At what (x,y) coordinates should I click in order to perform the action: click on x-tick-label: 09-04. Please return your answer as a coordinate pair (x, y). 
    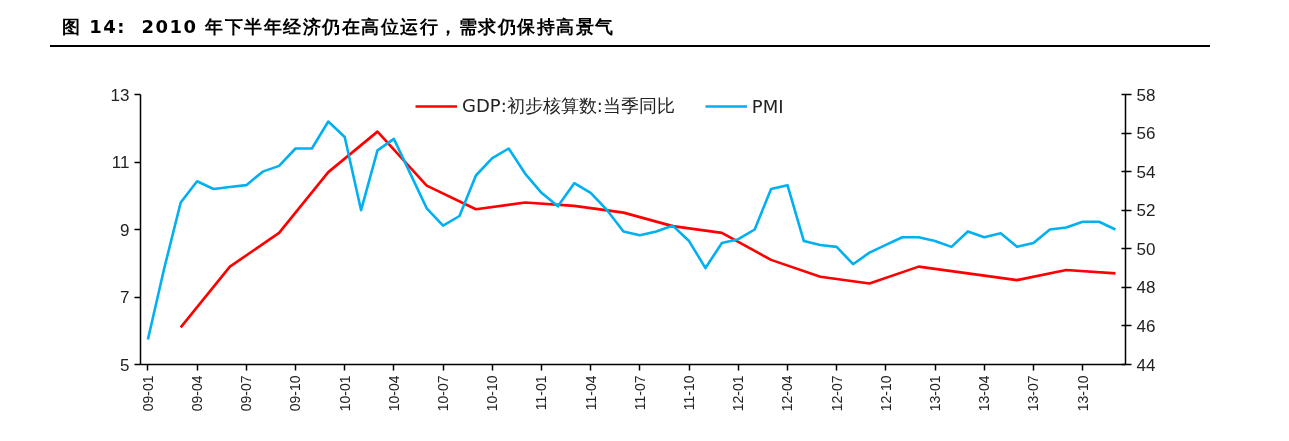
    Looking at the image, I should click on (197, 393).